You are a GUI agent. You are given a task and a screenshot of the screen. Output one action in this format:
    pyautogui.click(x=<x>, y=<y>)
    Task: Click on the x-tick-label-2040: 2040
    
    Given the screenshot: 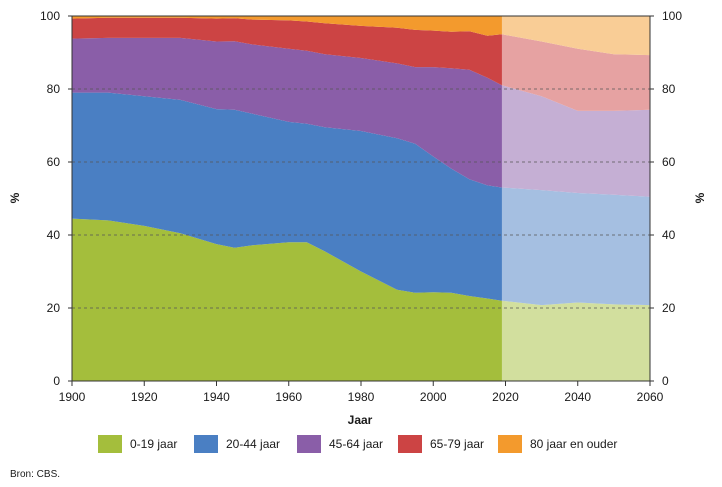 What is the action you would take?
    pyautogui.click(x=577, y=397)
    